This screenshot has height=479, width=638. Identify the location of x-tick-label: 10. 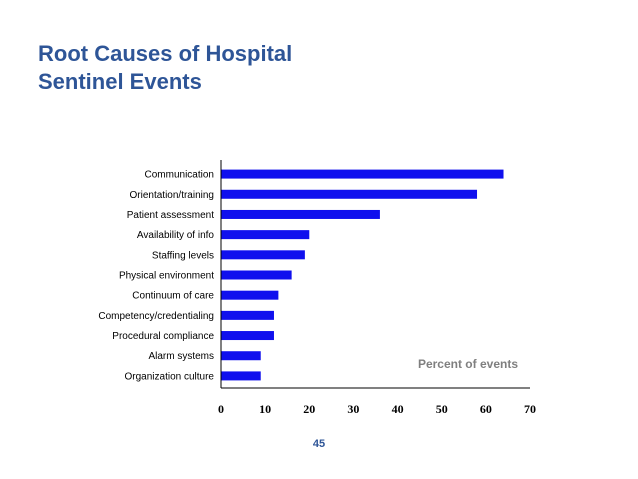
(265, 409).